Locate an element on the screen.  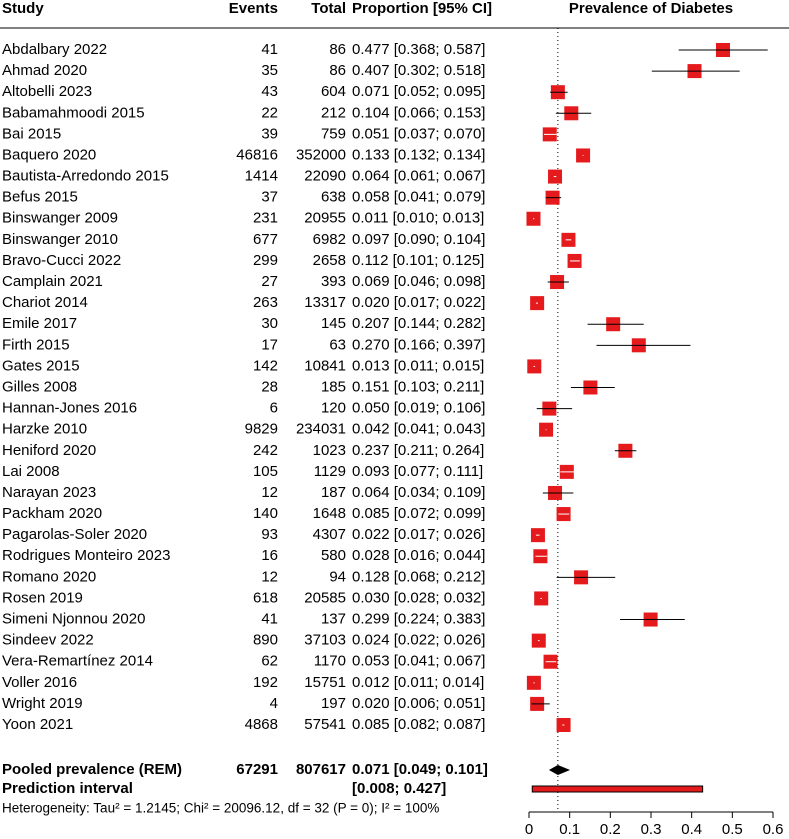
events: 41 is located at coordinates (269, 619).